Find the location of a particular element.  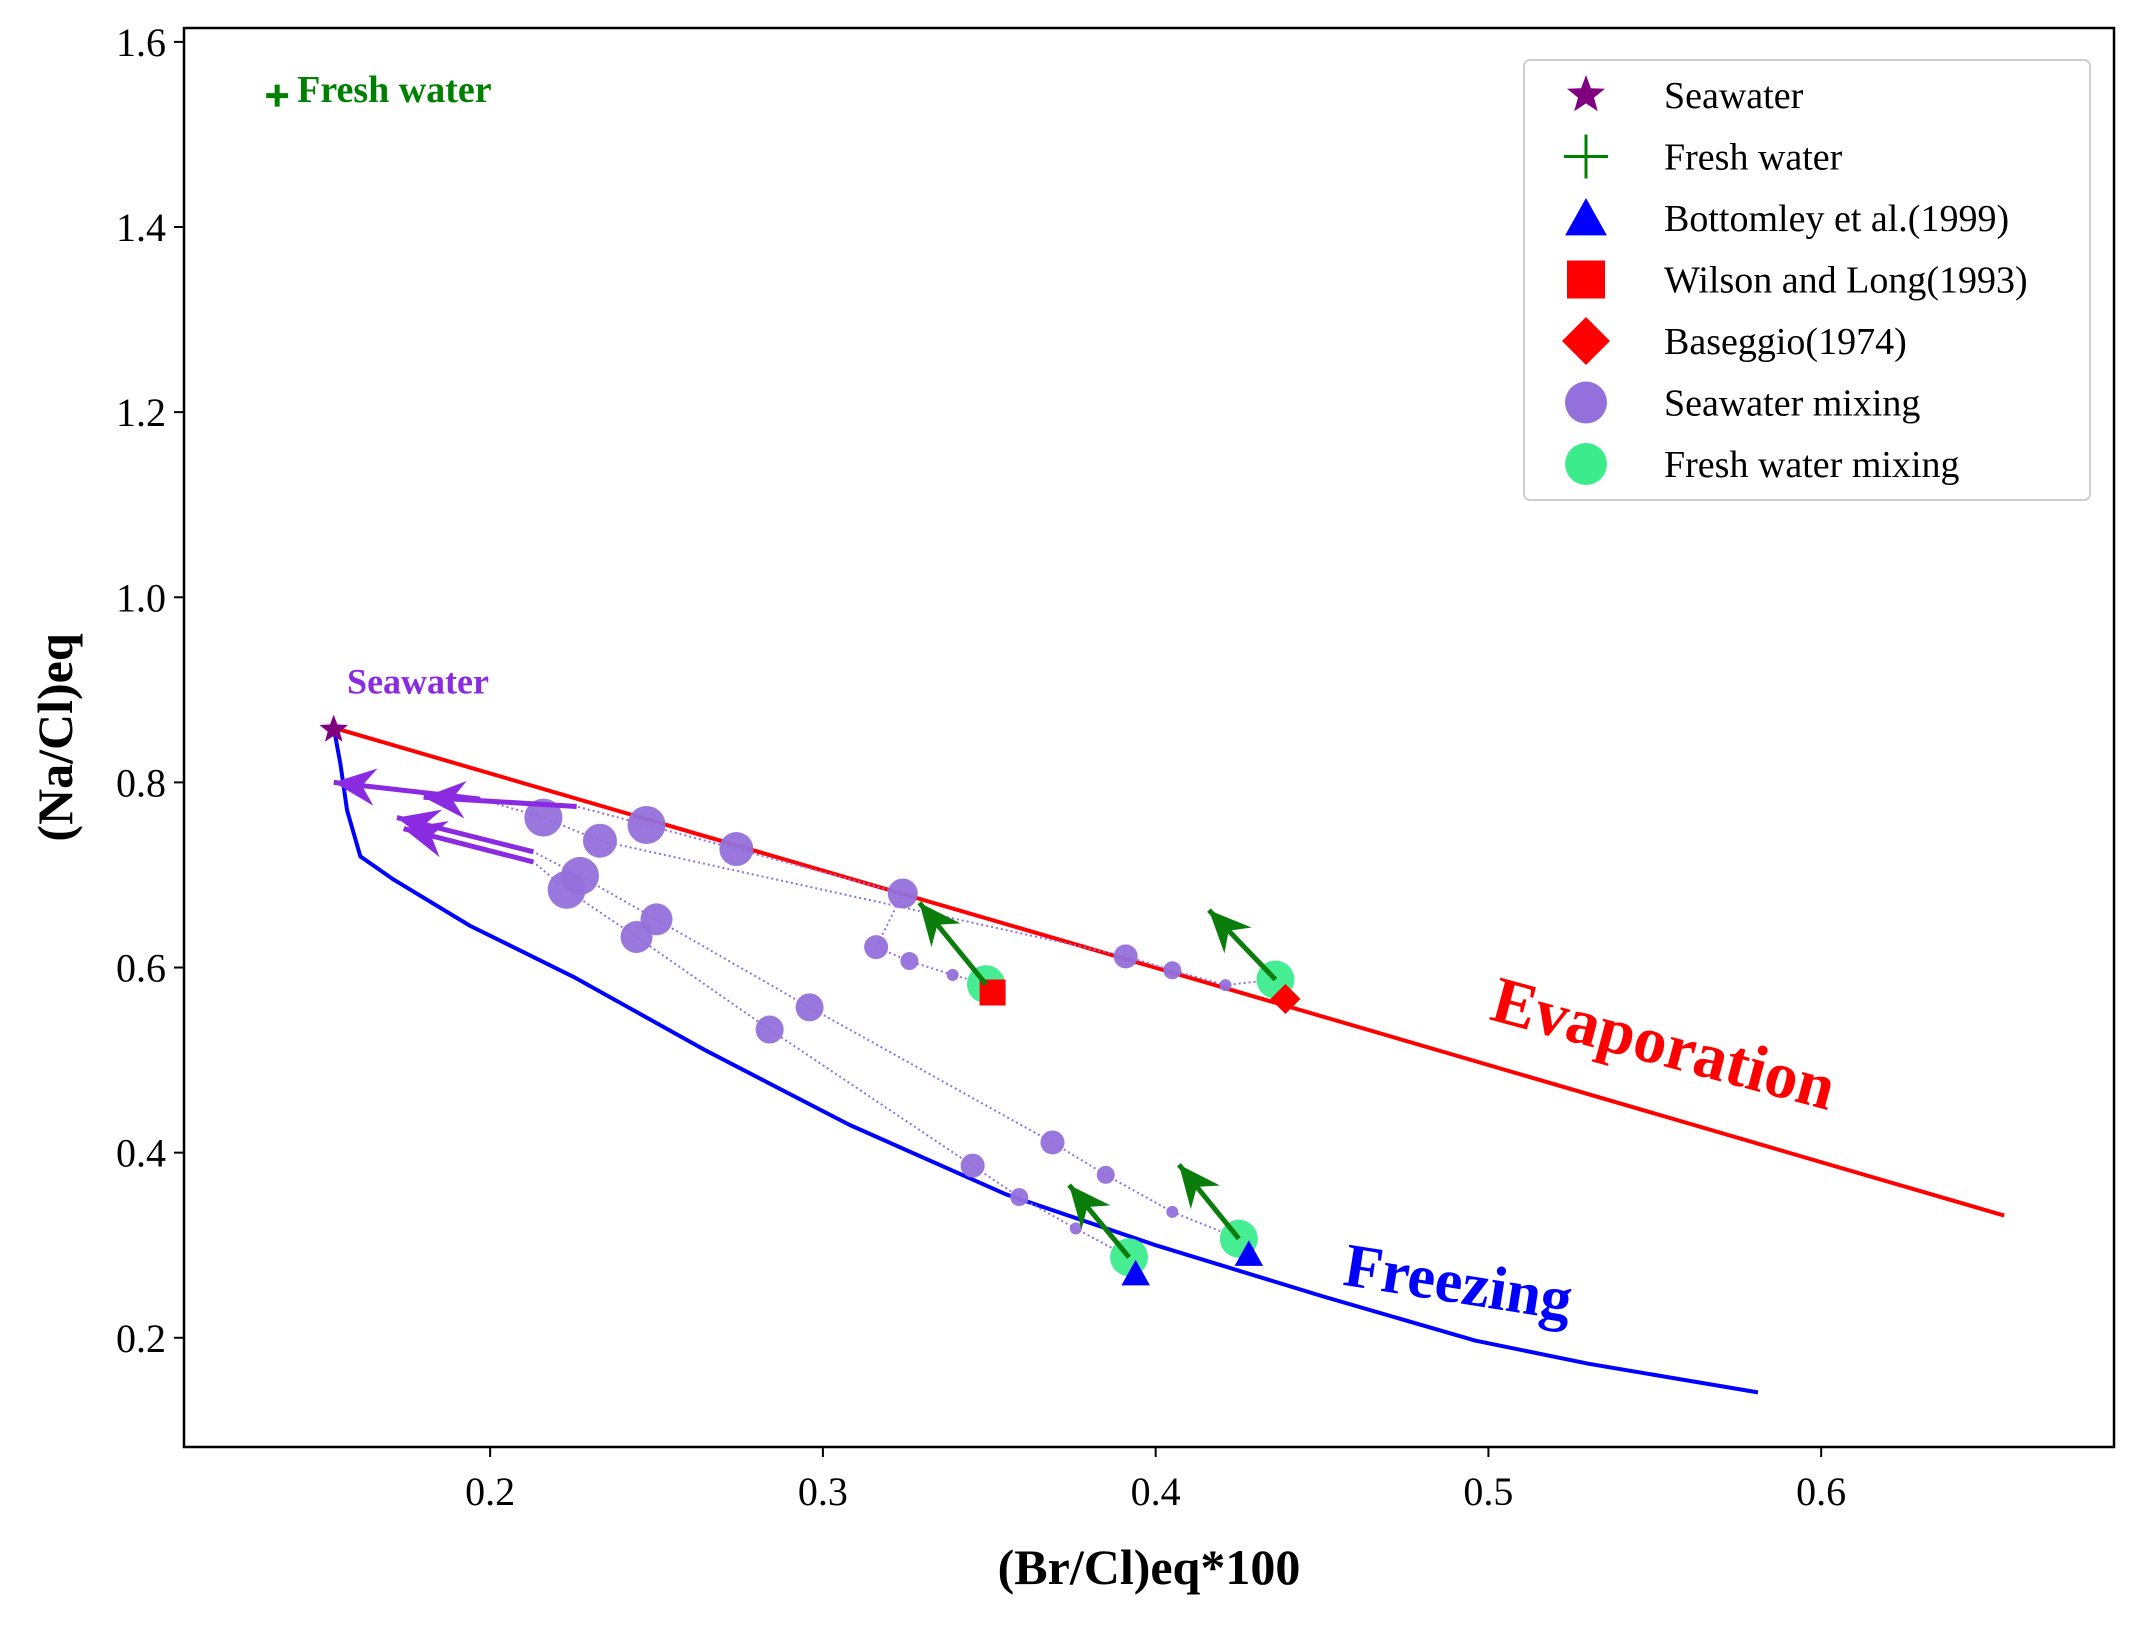

fresh-water-plus is located at coordinates (277, 95).